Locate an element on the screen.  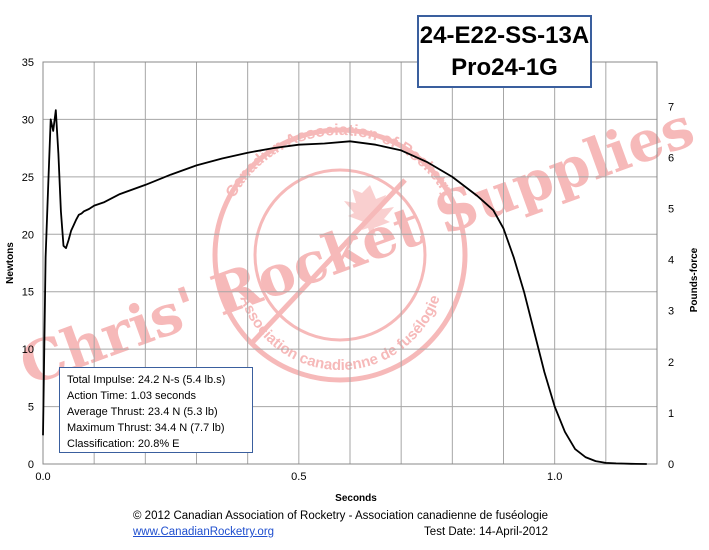
y-tick-label: 25 is located at coordinates (28, 178).